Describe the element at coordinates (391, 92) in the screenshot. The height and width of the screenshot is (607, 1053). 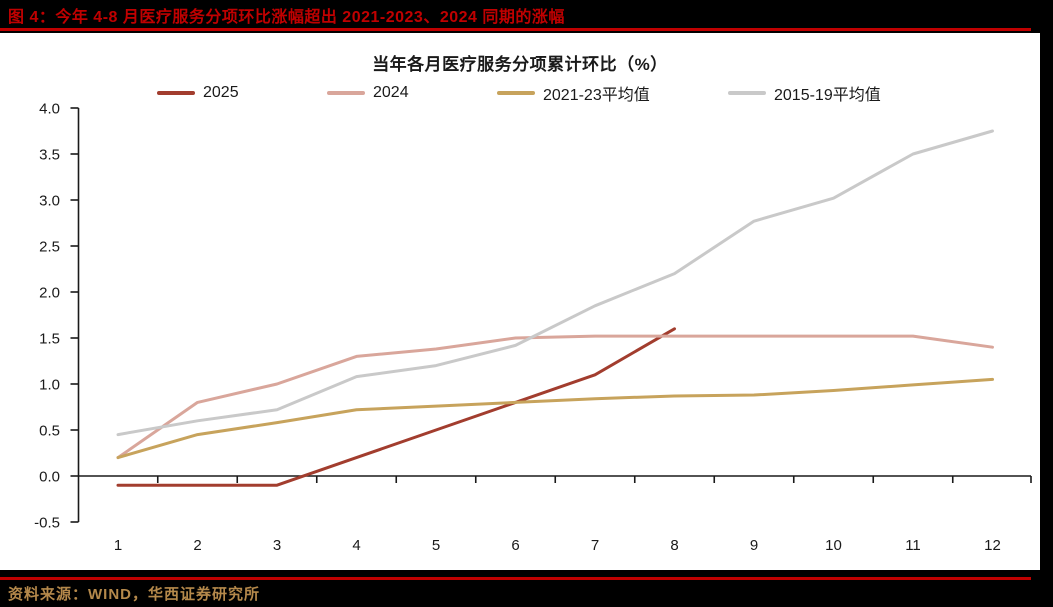
I see `legend-label: 2024` at that location.